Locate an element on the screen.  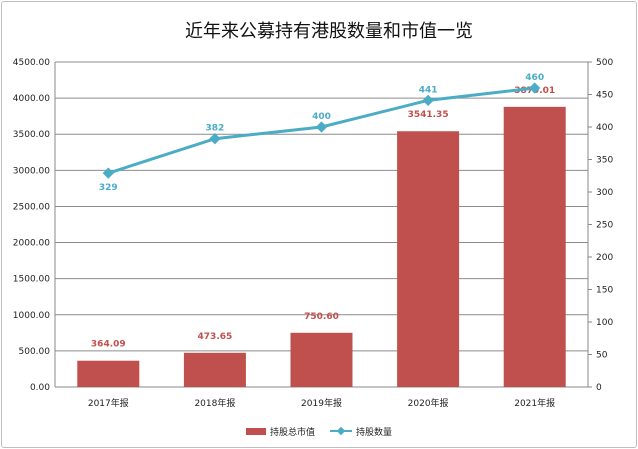
y-left-tick-label: 1000.00 is located at coordinates (31, 316).